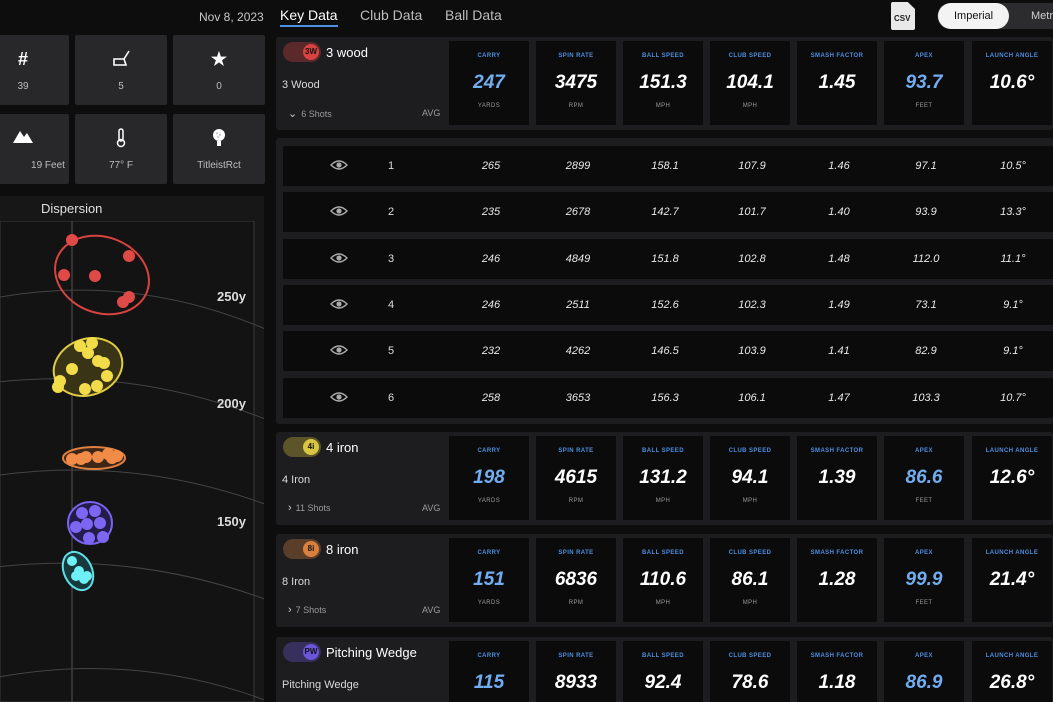 The width and height of the screenshot is (1053, 702). I want to click on metric-value: 247, so click(489, 82).